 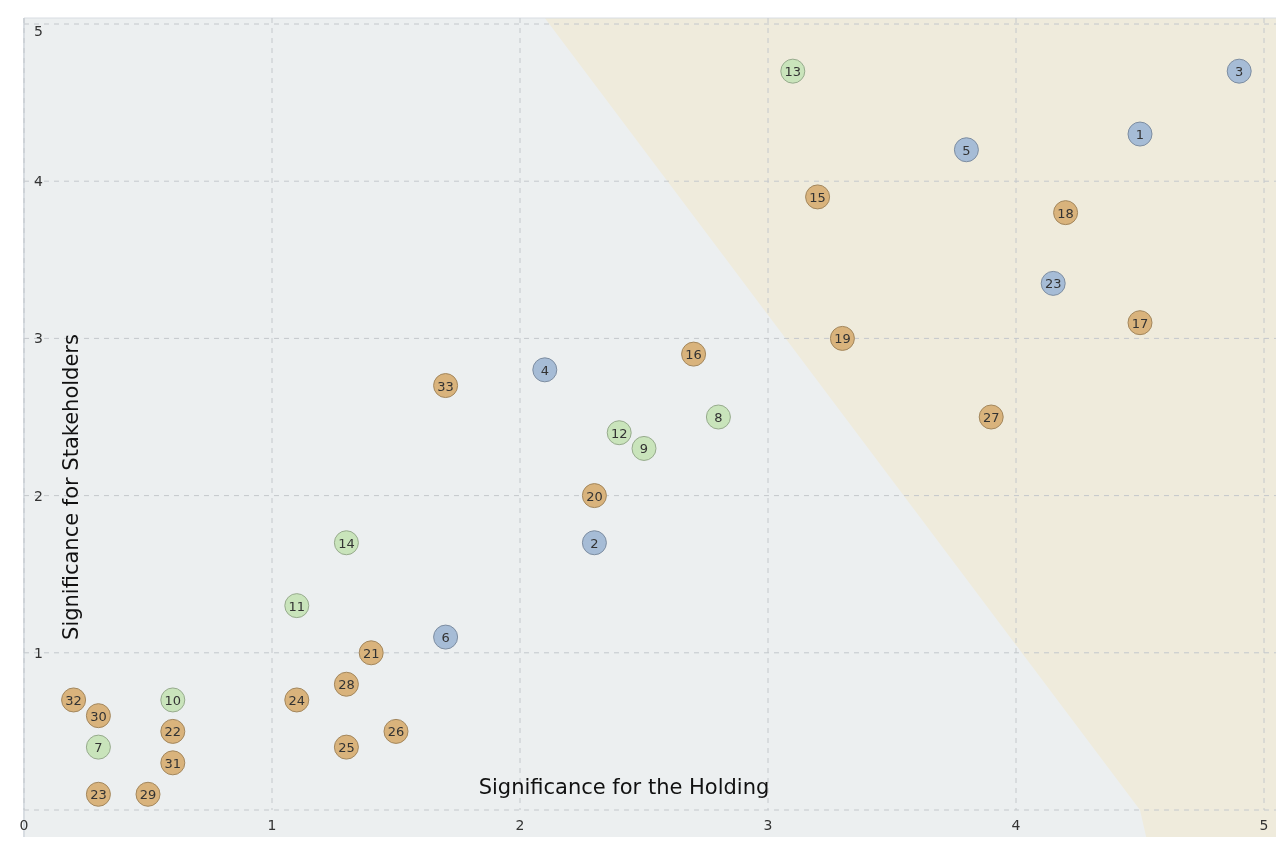 What do you see at coordinates (73, 700) in the screenshot?
I see `annotation: 32` at bounding box center [73, 700].